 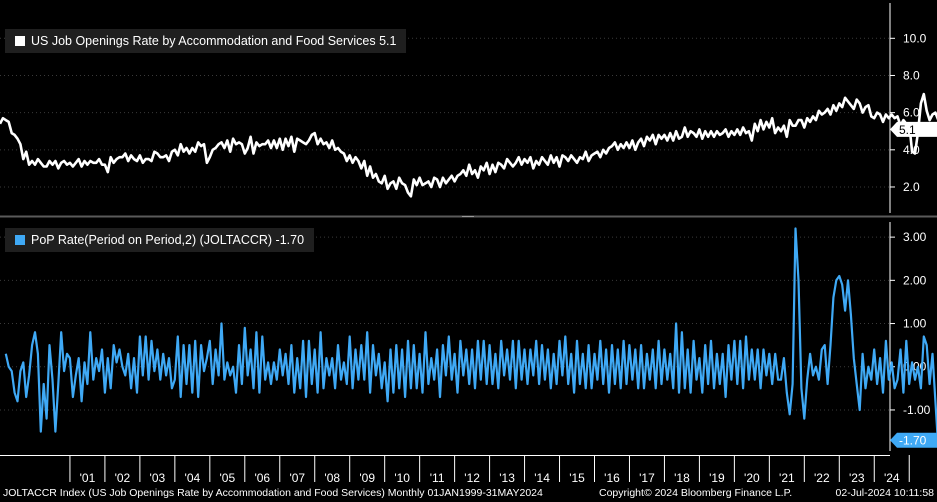 I want to click on x-tick-label: '06, so click(x=262, y=478).